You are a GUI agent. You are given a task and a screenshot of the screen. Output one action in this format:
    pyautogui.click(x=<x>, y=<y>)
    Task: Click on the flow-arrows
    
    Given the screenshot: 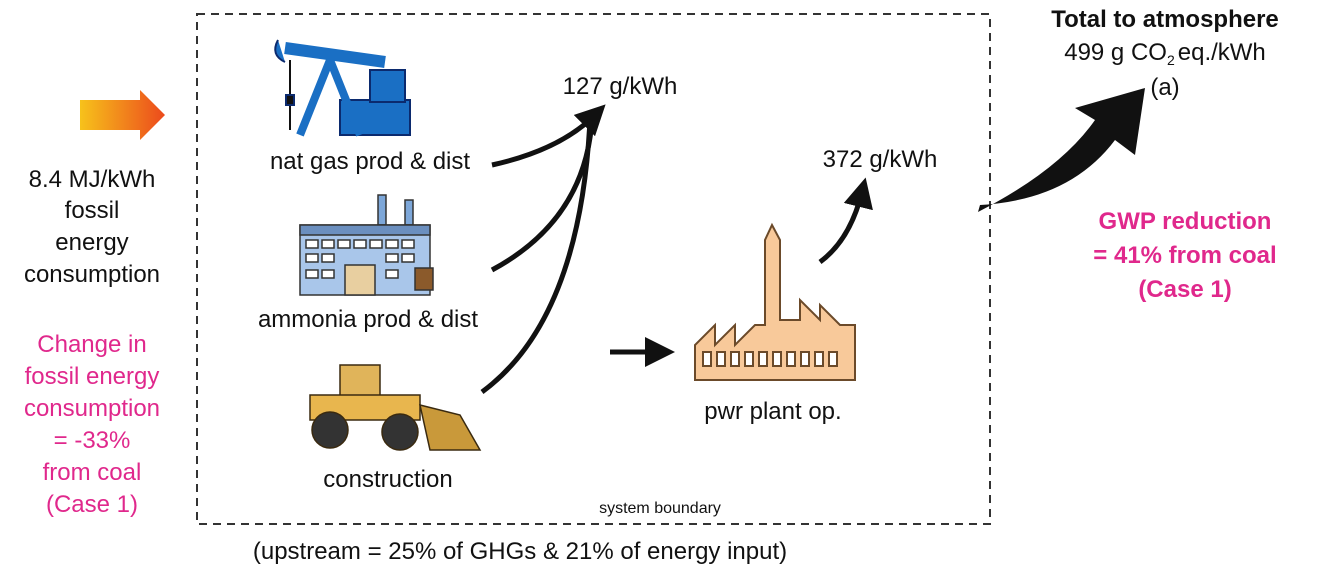 What is the action you would take?
    pyautogui.click(x=676, y=249)
    